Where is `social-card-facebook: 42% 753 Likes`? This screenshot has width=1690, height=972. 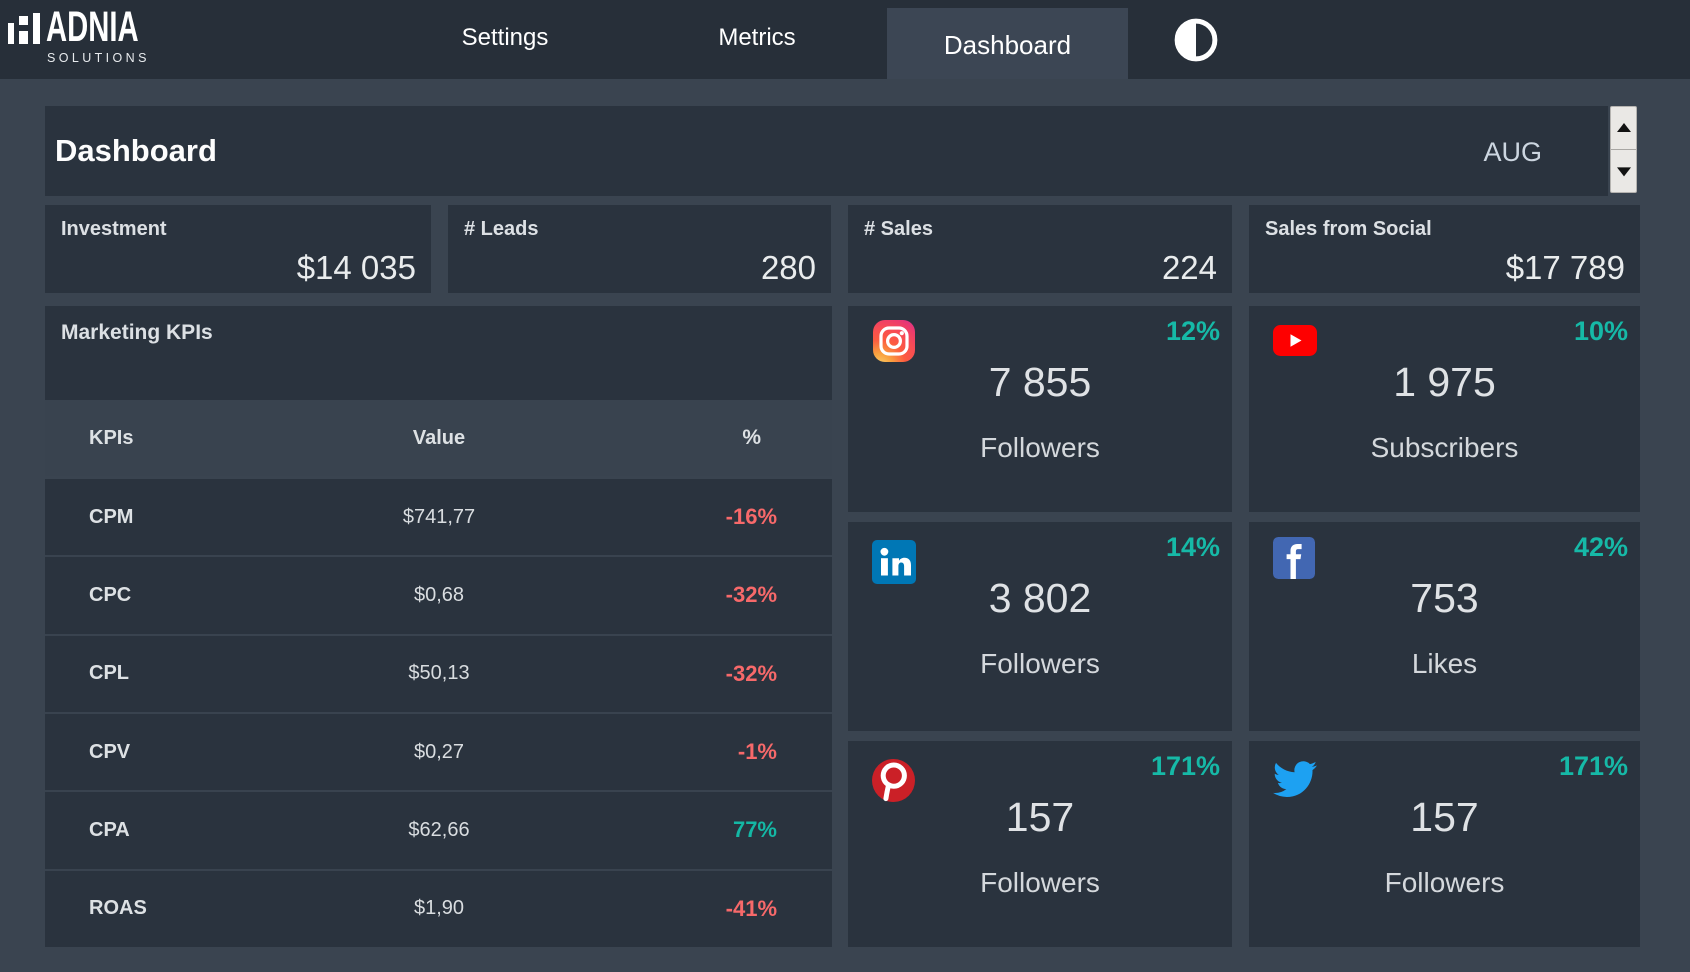 social-card-facebook: 42% 753 Likes is located at coordinates (1444, 626).